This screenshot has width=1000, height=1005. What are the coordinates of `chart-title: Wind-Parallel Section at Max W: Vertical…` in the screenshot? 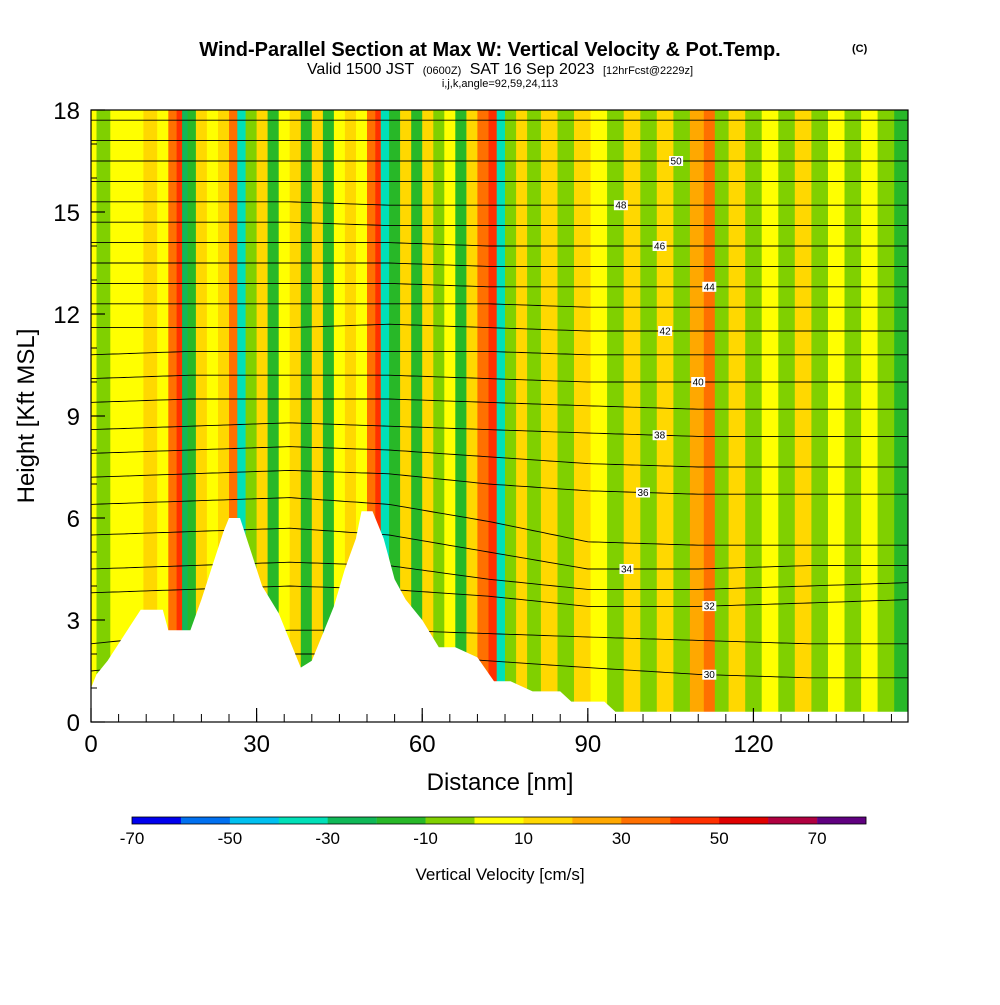 It's located at (489, 50).